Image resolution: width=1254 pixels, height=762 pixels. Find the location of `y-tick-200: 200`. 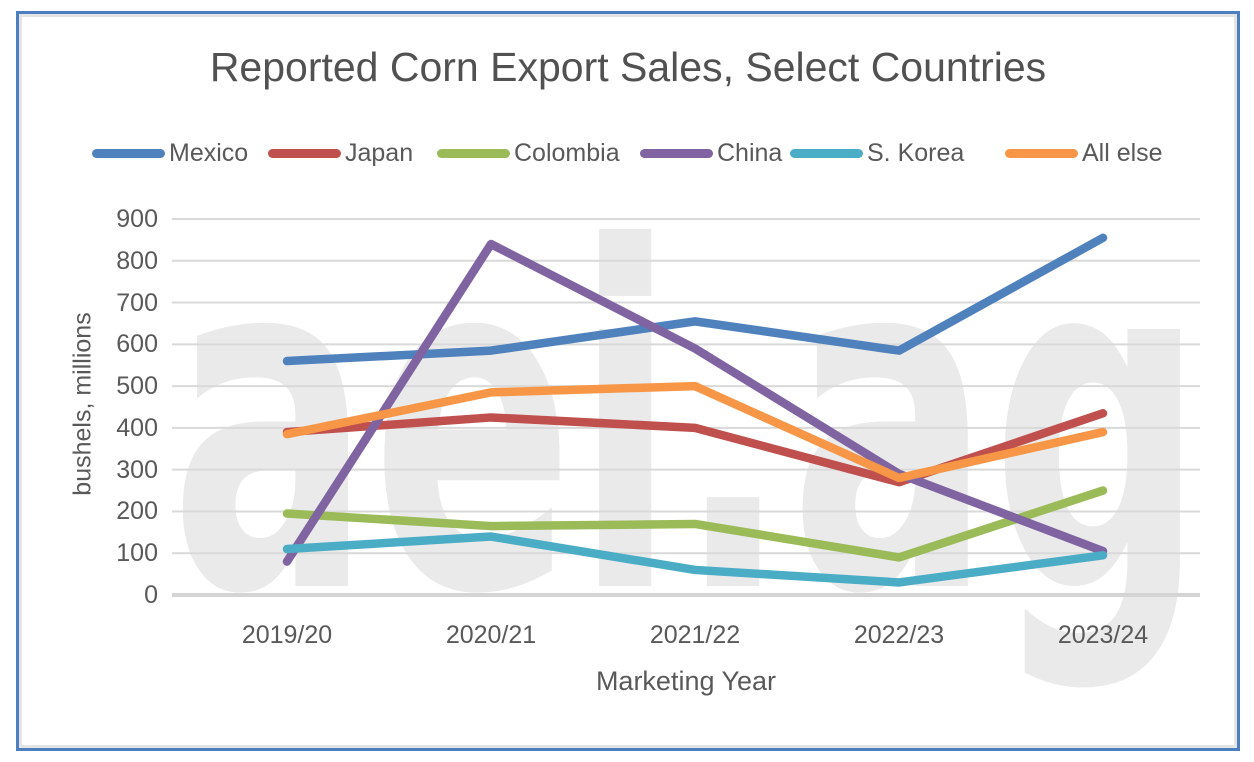

y-tick-200: 200 is located at coordinates (137, 511).